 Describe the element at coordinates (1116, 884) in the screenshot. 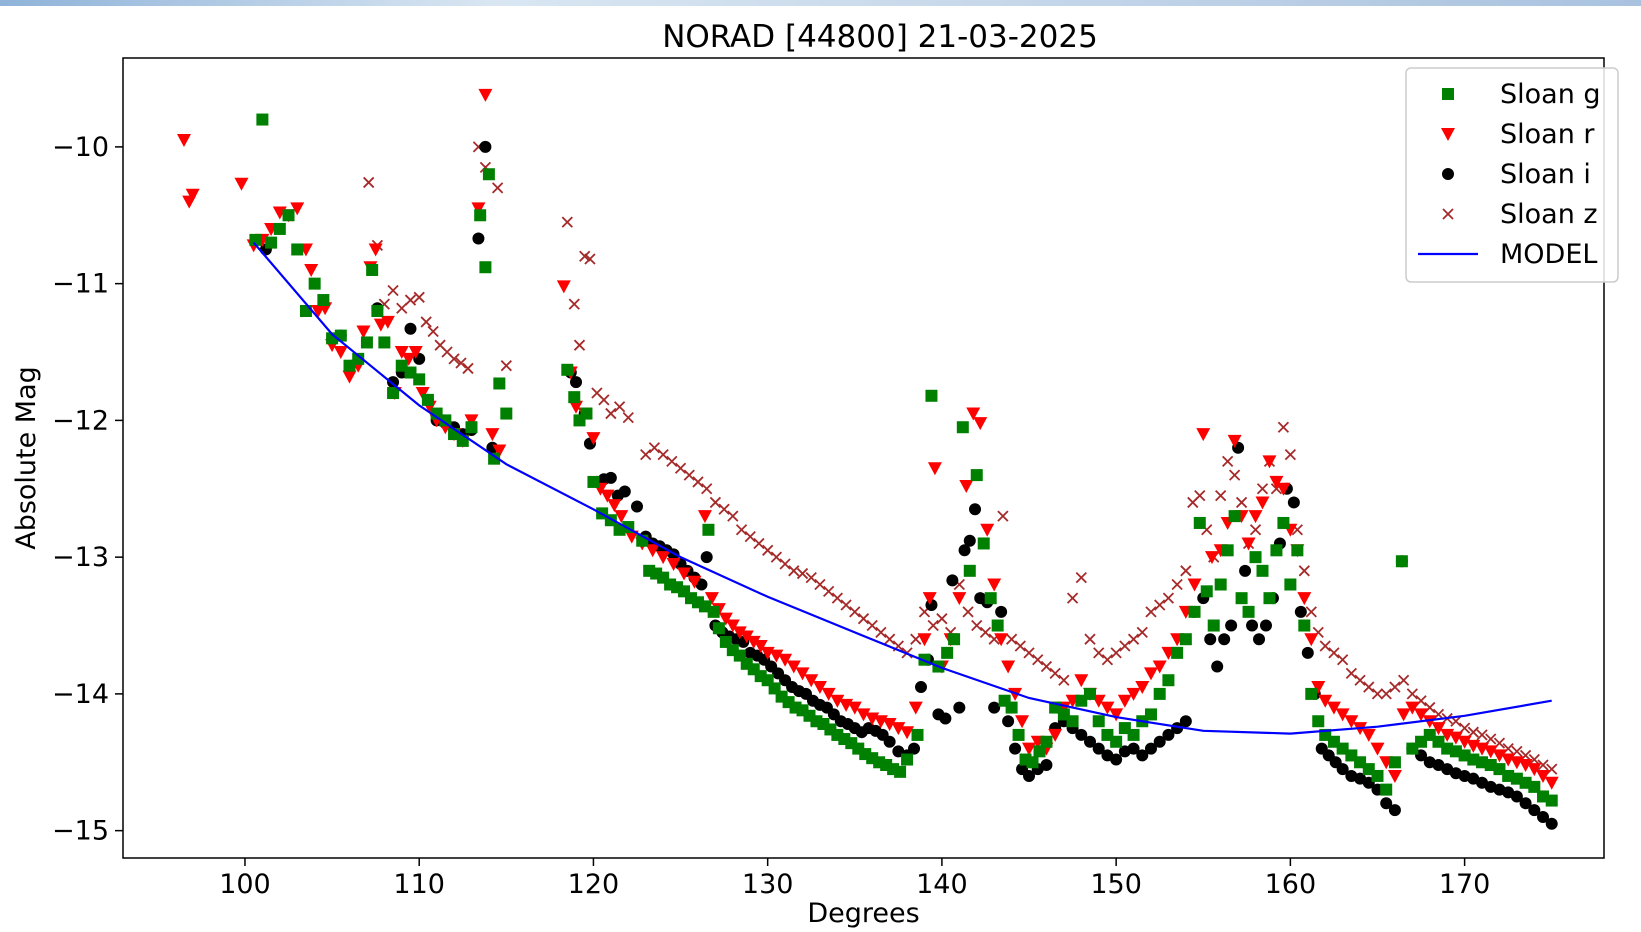

I see `x-tick-label-150: 150` at that location.